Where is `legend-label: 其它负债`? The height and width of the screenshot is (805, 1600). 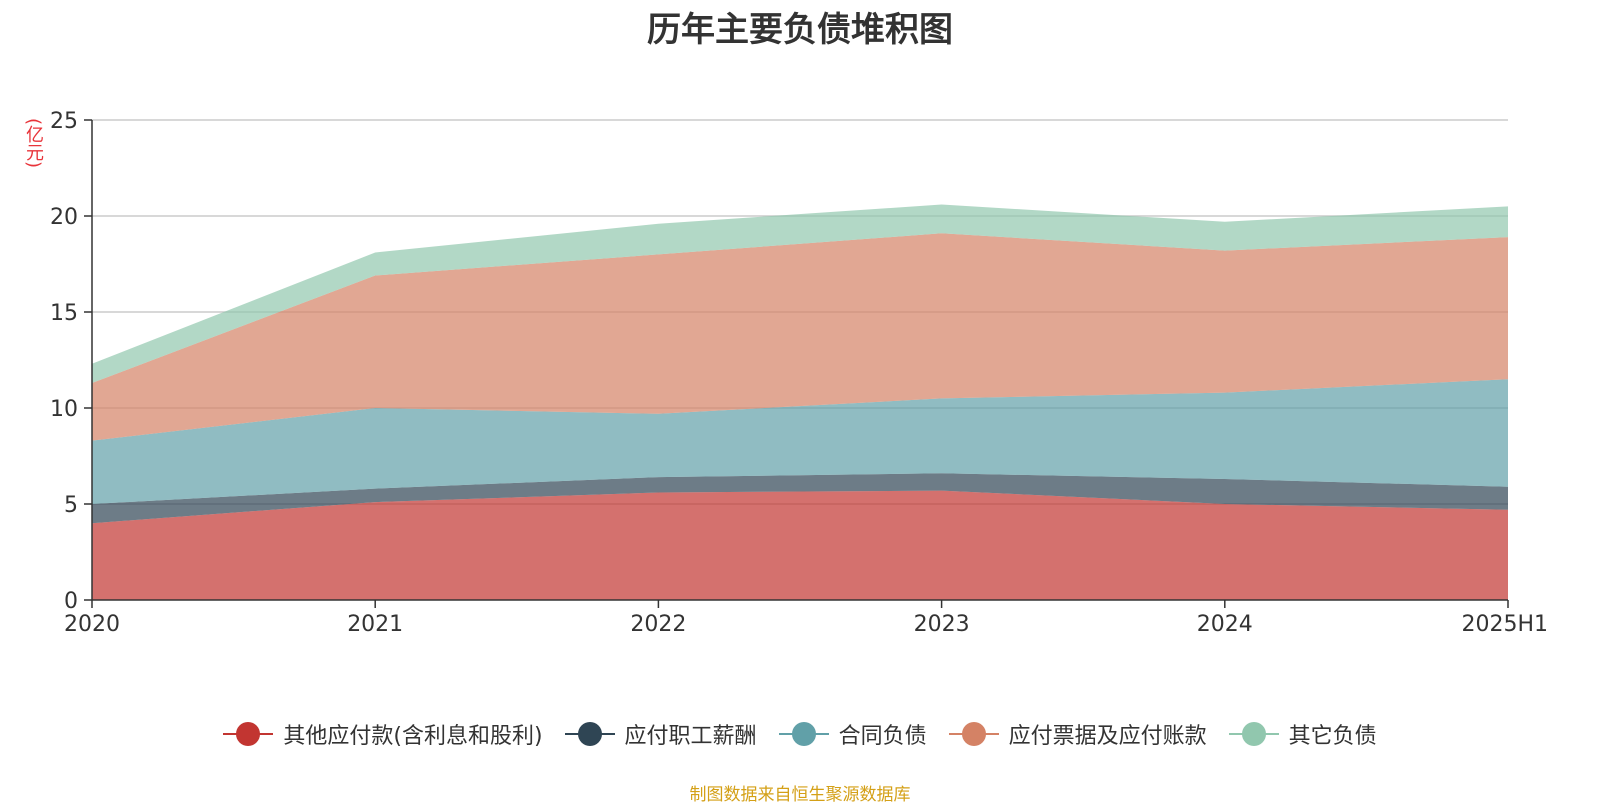
legend-label: 其它负债 is located at coordinates (1332, 736).